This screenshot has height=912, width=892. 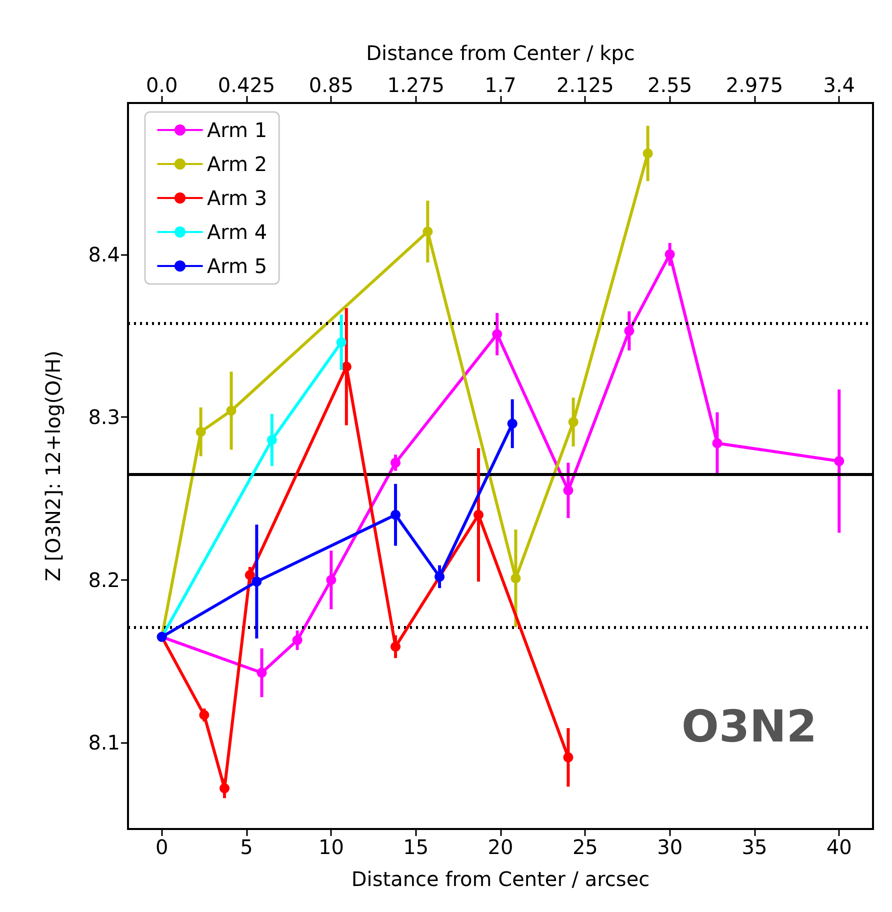 What do you see at coordinates (104, 742) in the screenshot?
I see `y-tick-label: 8.1` at bounding box center [104, 742].